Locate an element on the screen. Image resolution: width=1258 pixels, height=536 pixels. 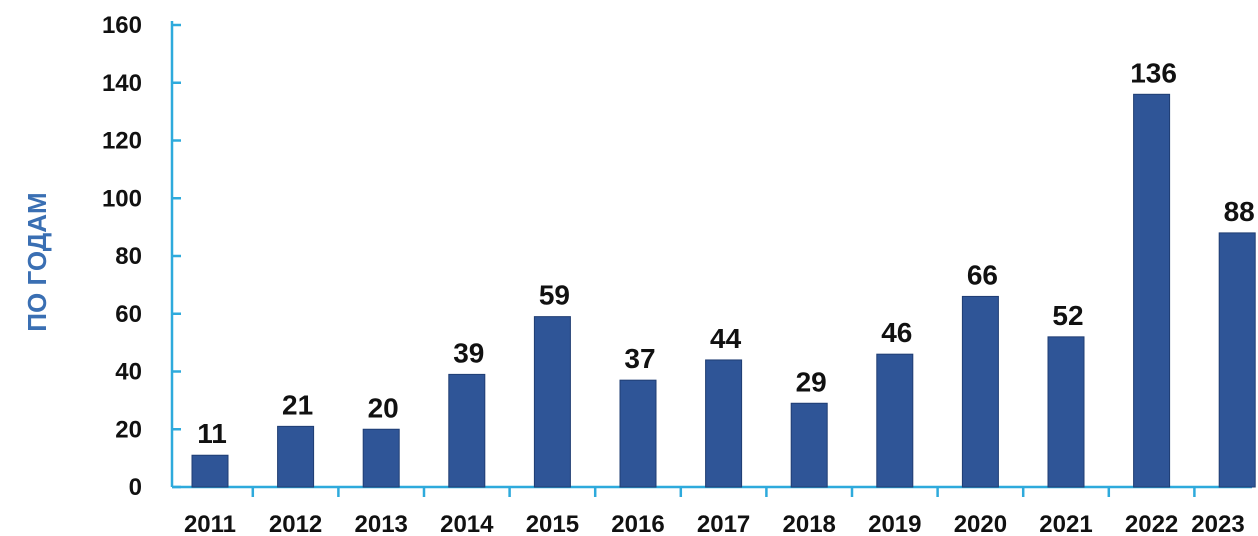
x-tick-label: 2016 is located at coordinates (637, 523).